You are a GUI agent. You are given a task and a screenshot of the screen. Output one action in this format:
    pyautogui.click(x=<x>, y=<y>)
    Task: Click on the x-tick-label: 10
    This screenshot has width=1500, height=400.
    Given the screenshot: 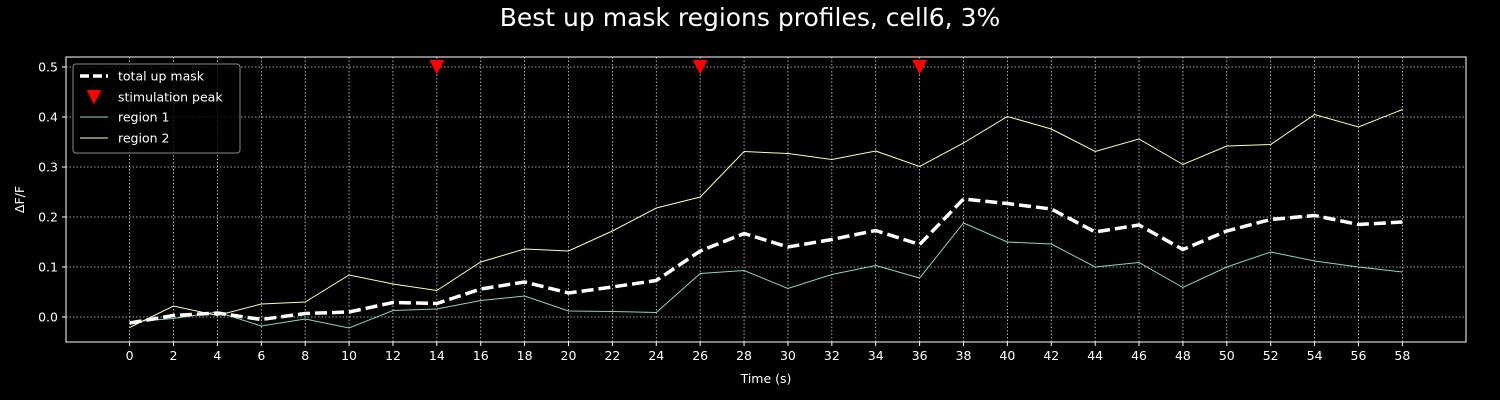 What is the action you would take?
    pyautogui.click(x=349, y=355)
    